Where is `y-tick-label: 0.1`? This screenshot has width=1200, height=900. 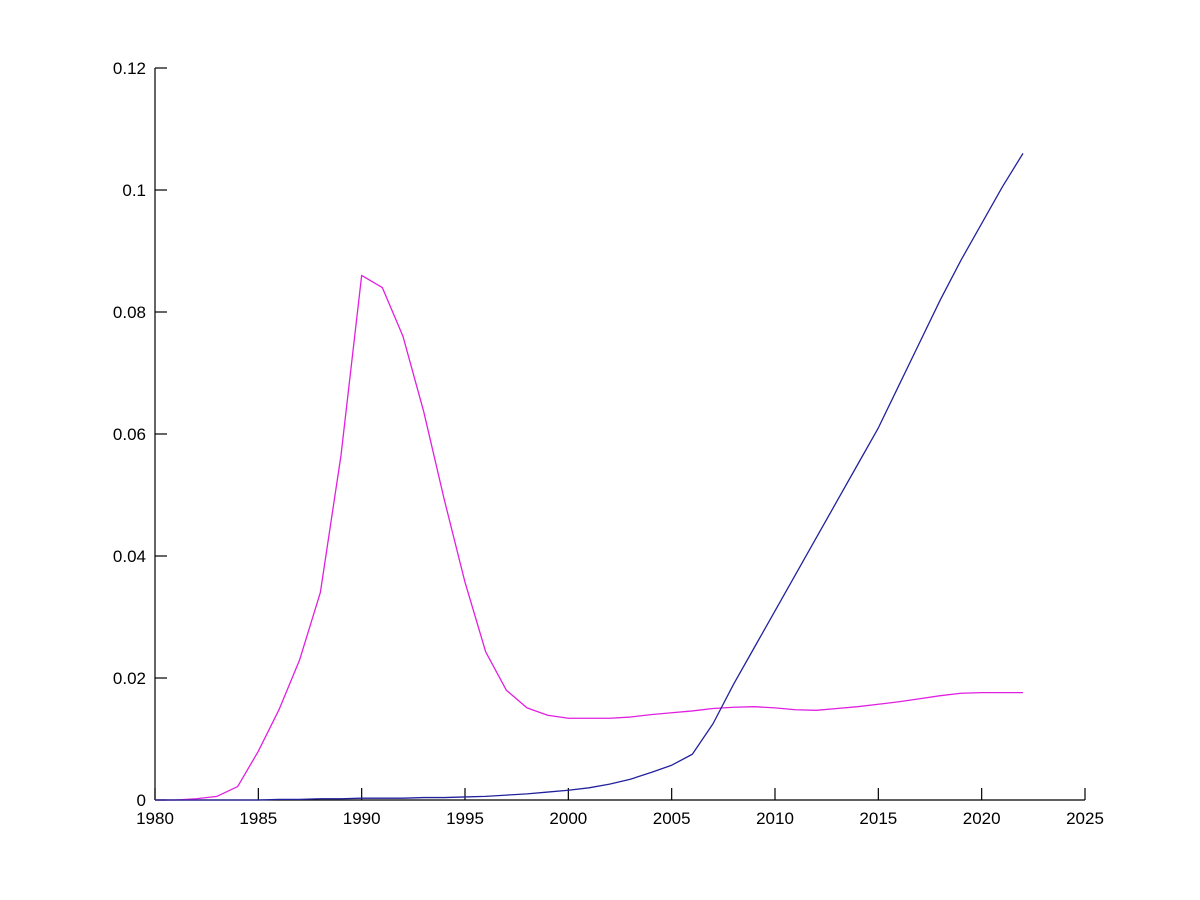
y-tick-label: 0.1 is located at coordinates (134, 190).